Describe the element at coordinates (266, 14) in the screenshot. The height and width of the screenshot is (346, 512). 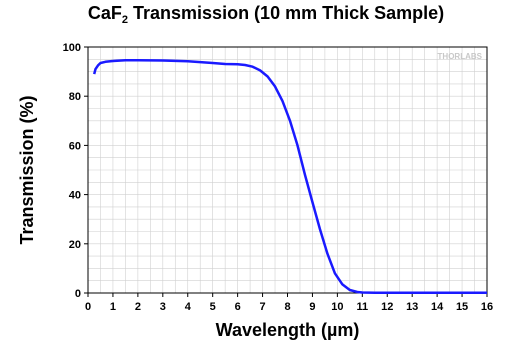
I see `chart-title: CaF2 Transmission (10 mm Thick Sample)` at that location.